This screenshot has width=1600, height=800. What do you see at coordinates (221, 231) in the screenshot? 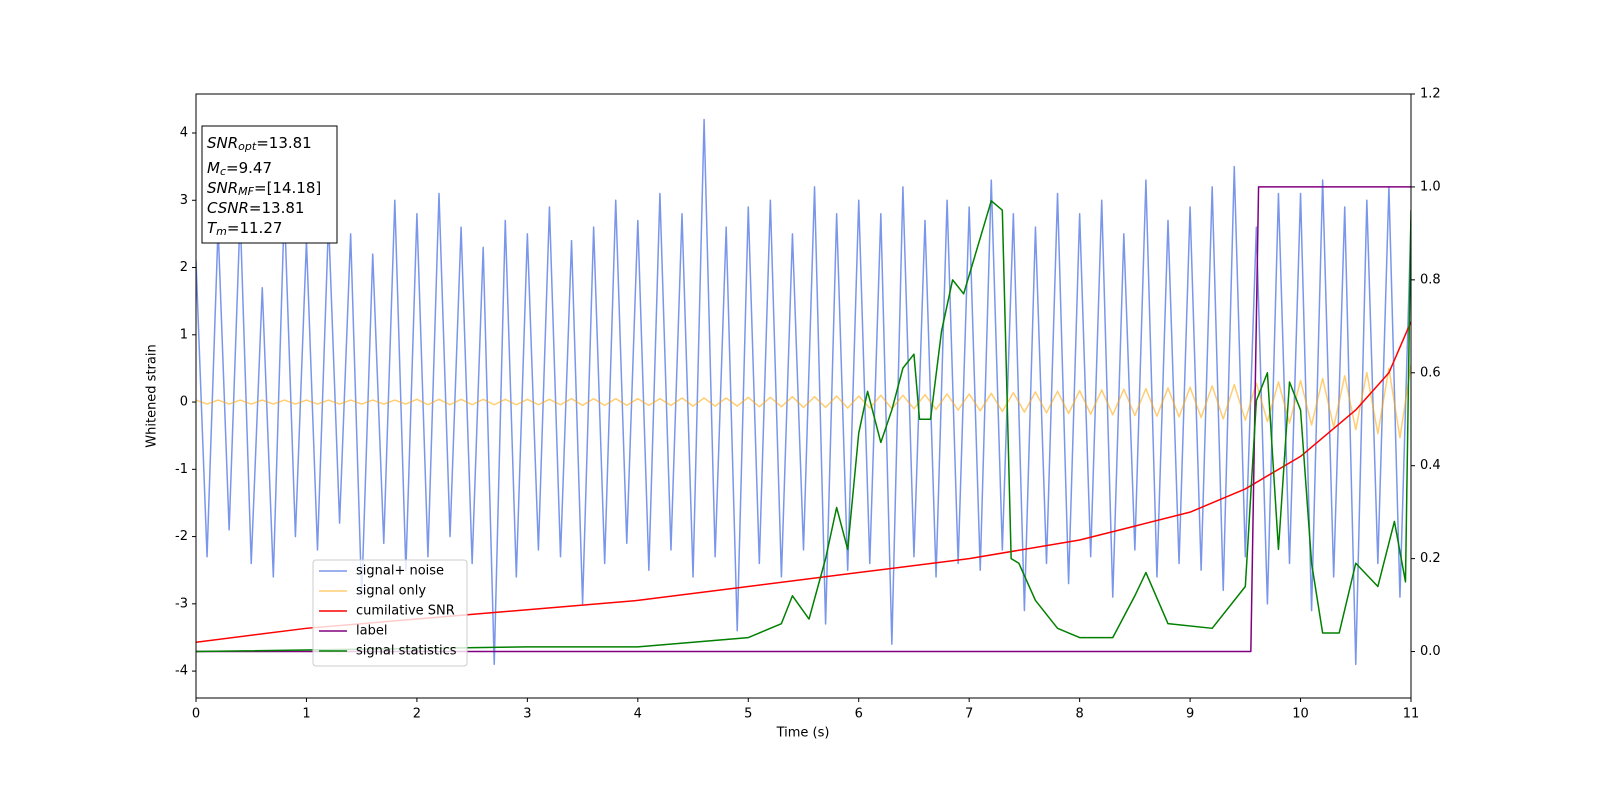
I see `annotation-subscript: m` at bounding box center [221, 231].